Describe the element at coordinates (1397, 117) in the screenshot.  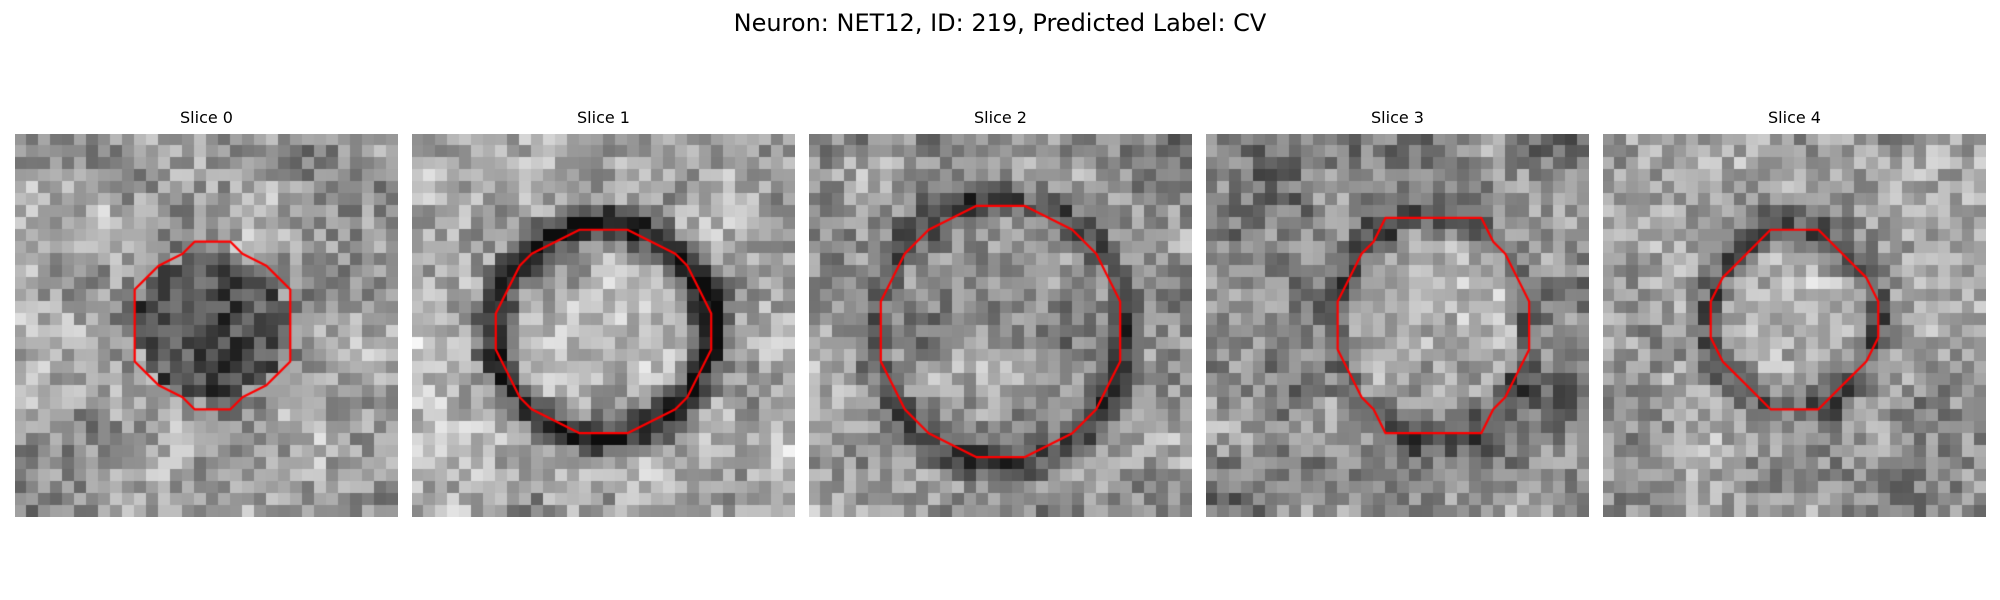
I see `slice-title-3: Slice 3` at that location.